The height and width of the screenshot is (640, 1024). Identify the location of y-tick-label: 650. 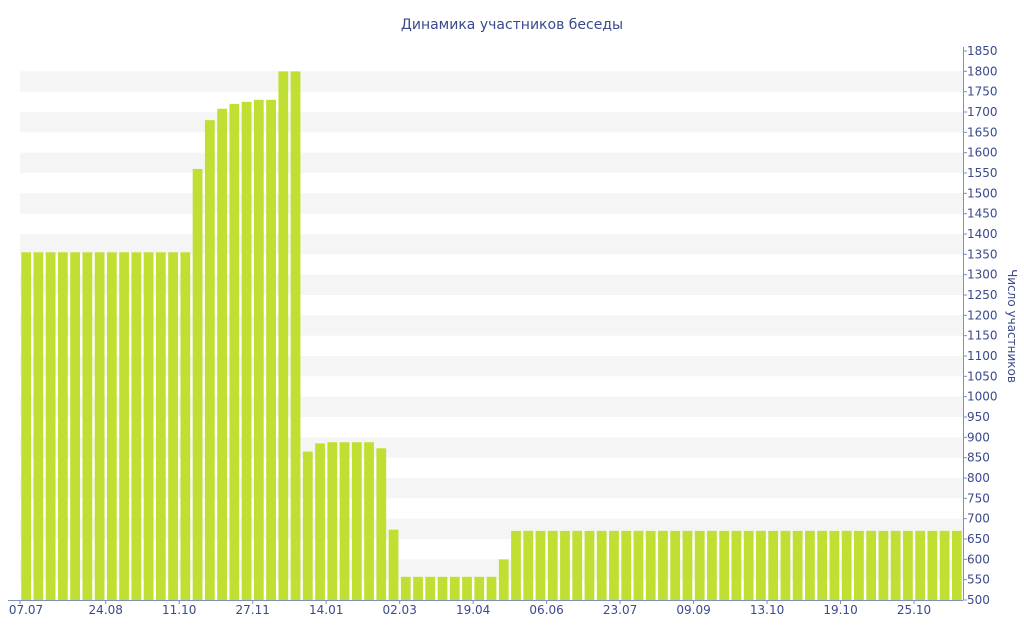
(978, 539).